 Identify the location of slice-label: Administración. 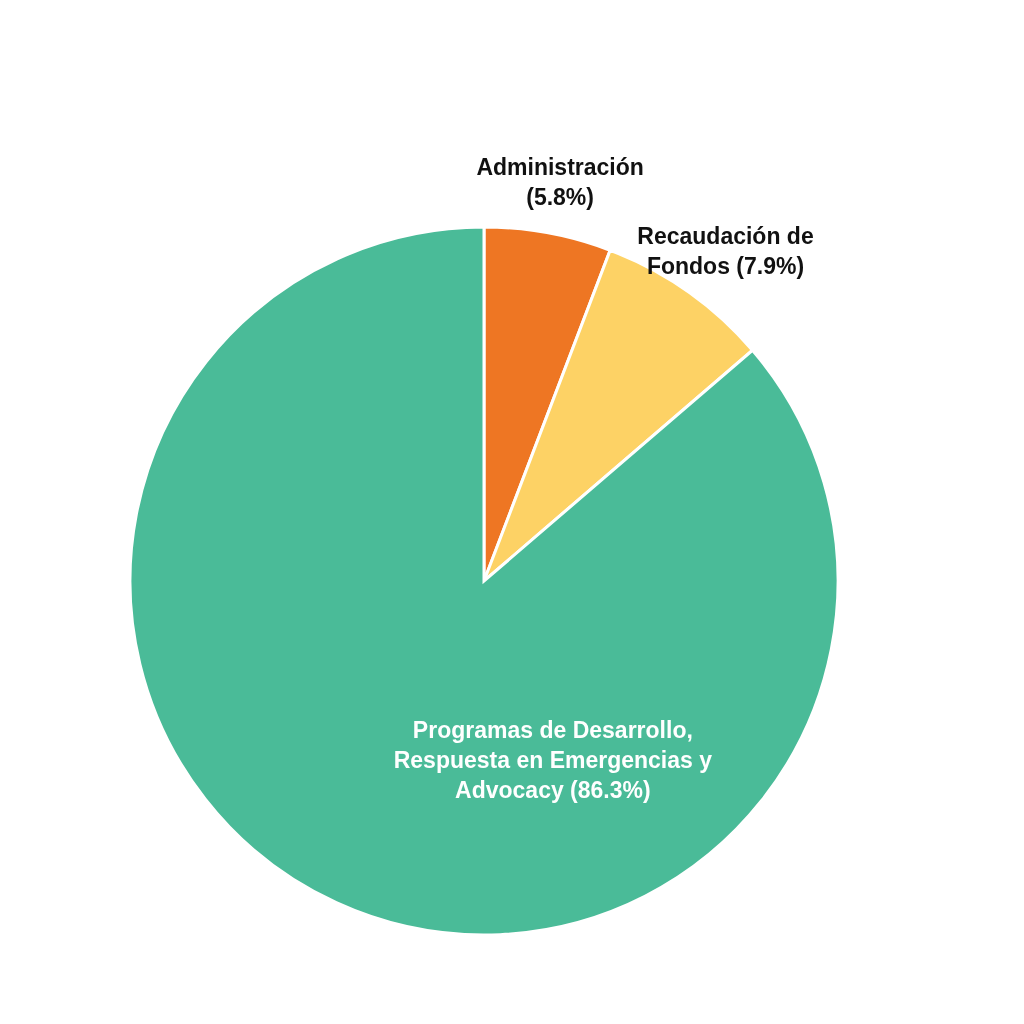
(560, 166).